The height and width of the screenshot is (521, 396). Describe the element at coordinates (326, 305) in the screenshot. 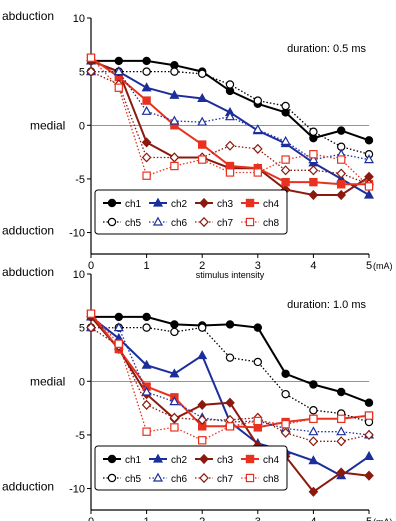

I see `duration-annotation: duration: 1.0 ms` at that location.